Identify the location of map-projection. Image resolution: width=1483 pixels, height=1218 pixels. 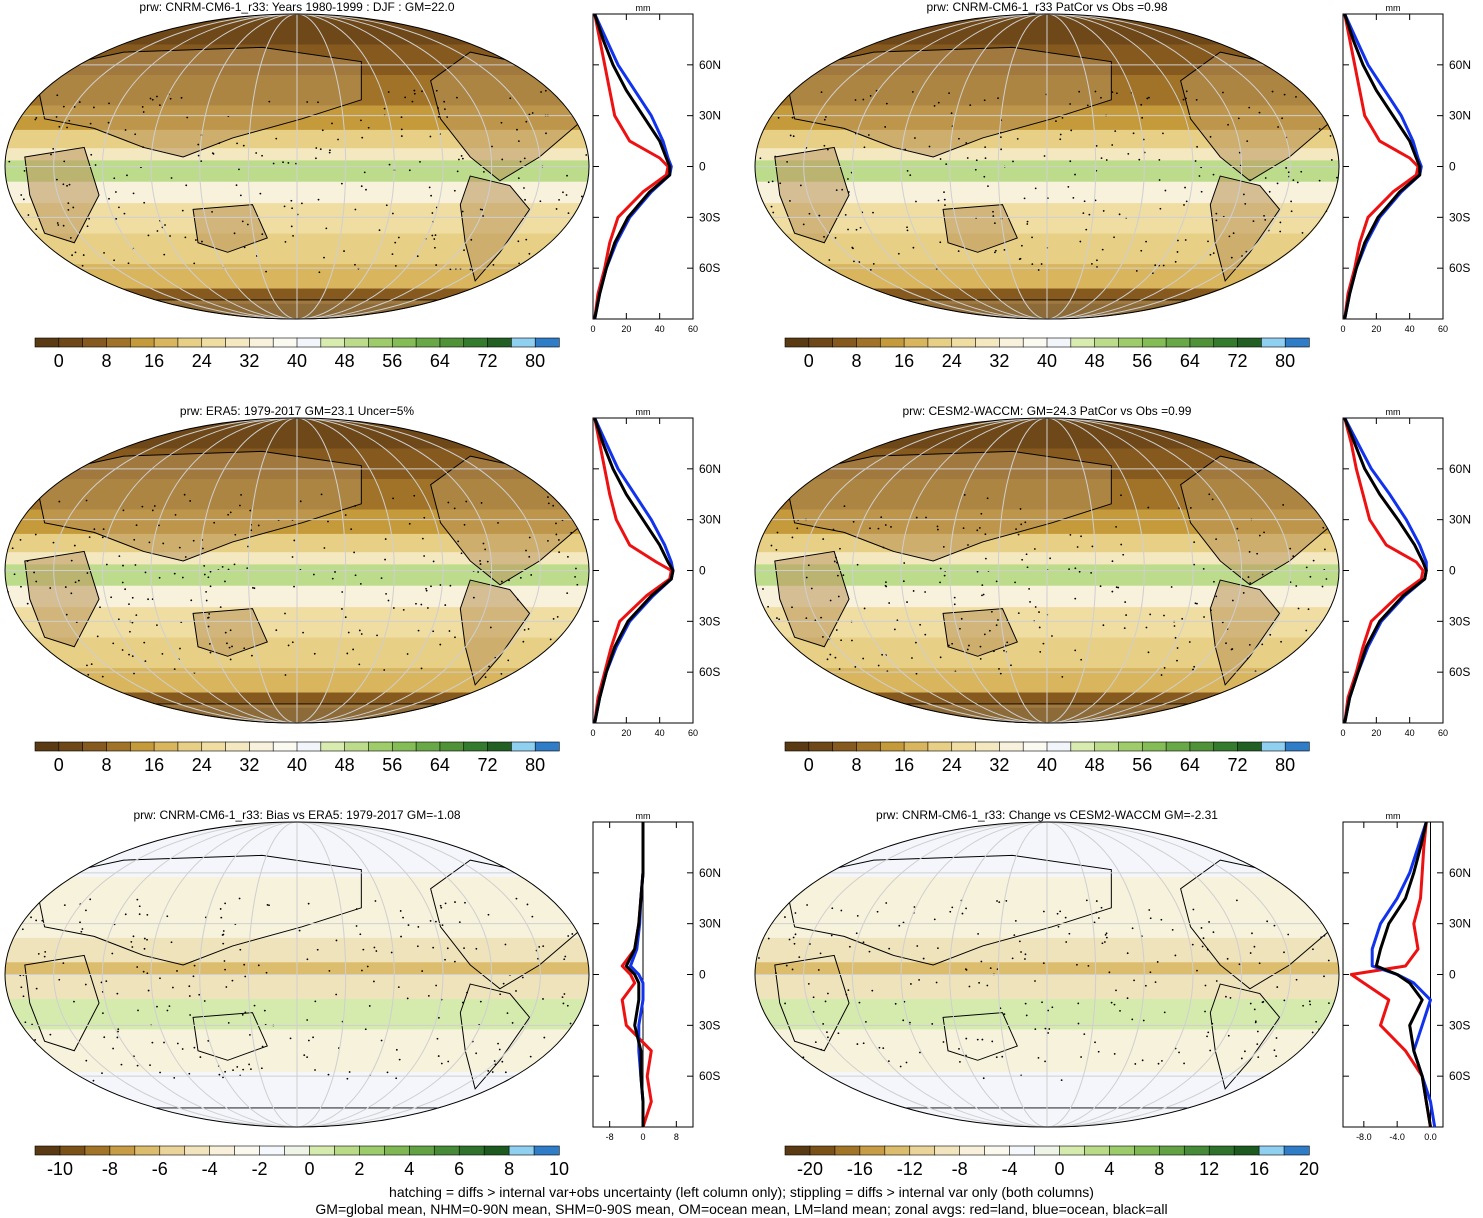
(297, 974).